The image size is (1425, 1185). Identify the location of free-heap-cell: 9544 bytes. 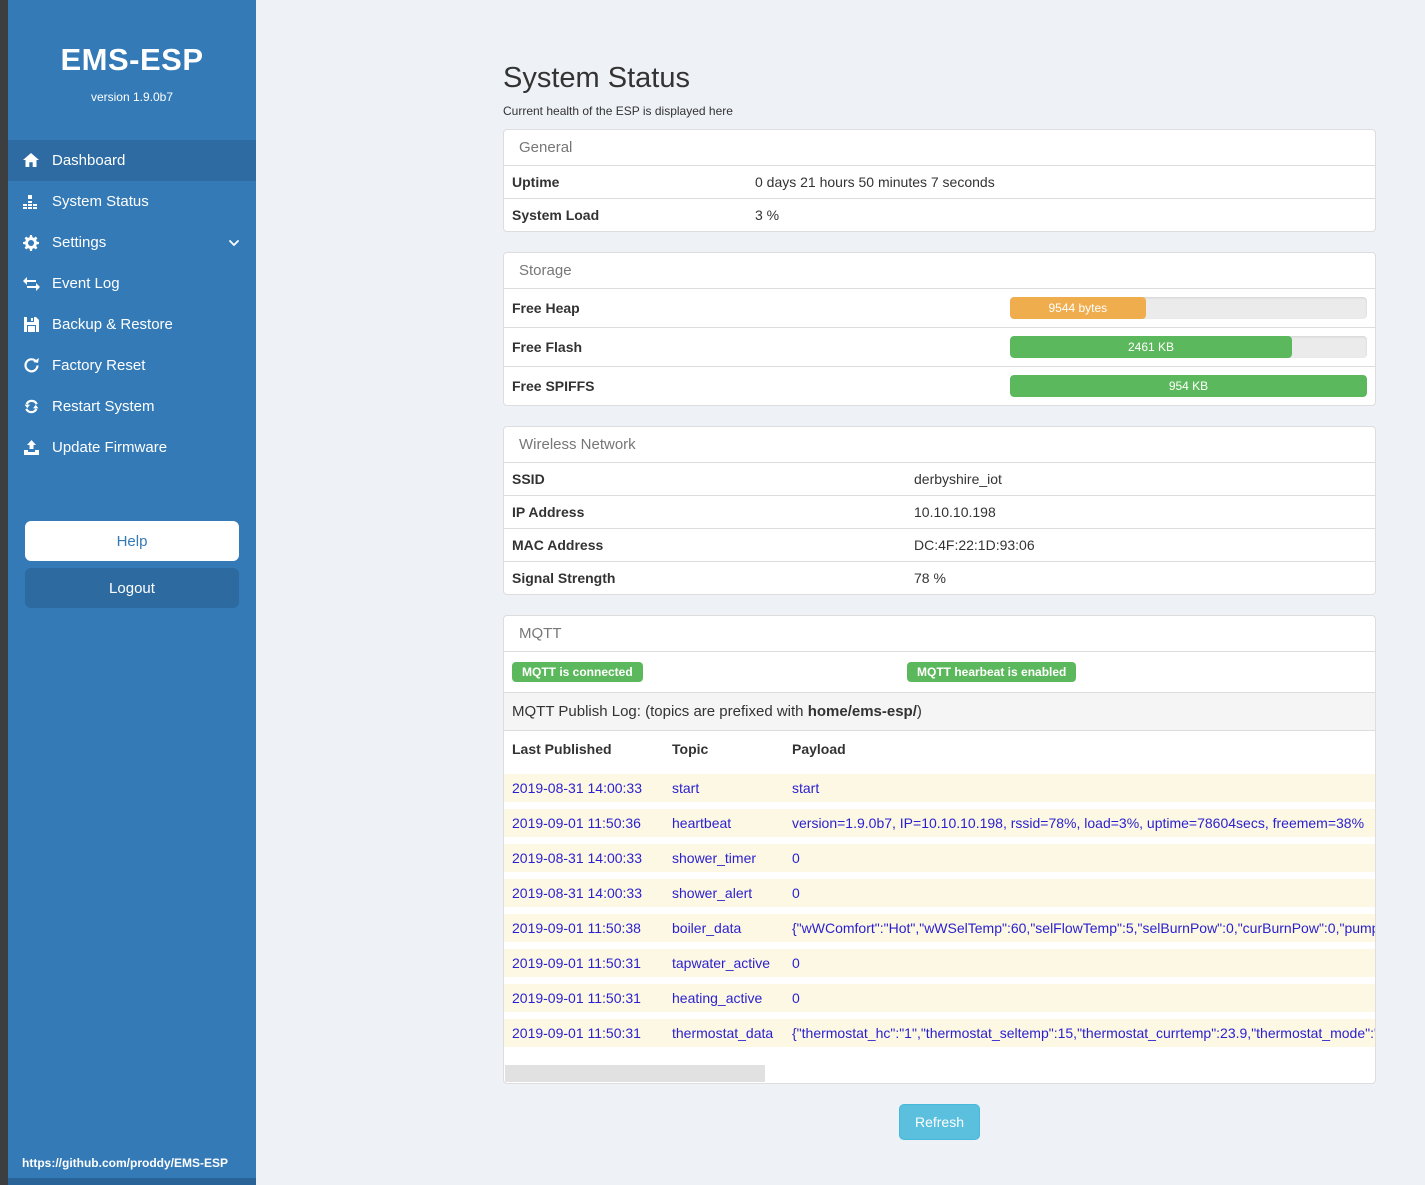
(1188, 308).